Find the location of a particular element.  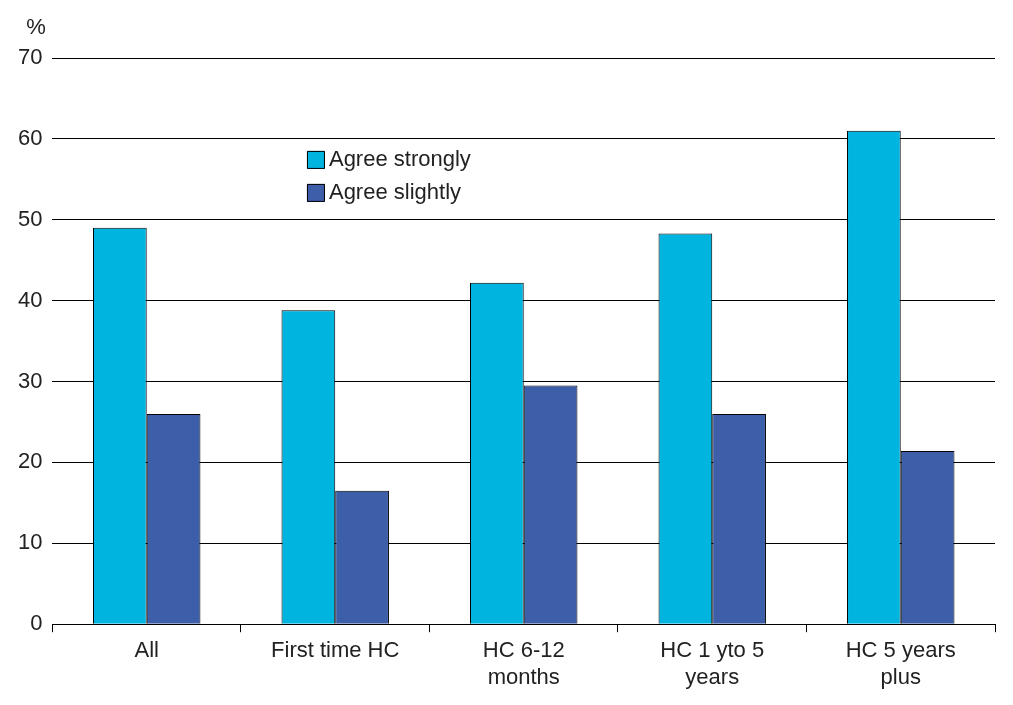

x-tick-label: First time HC is located at coordinates (335, 650).